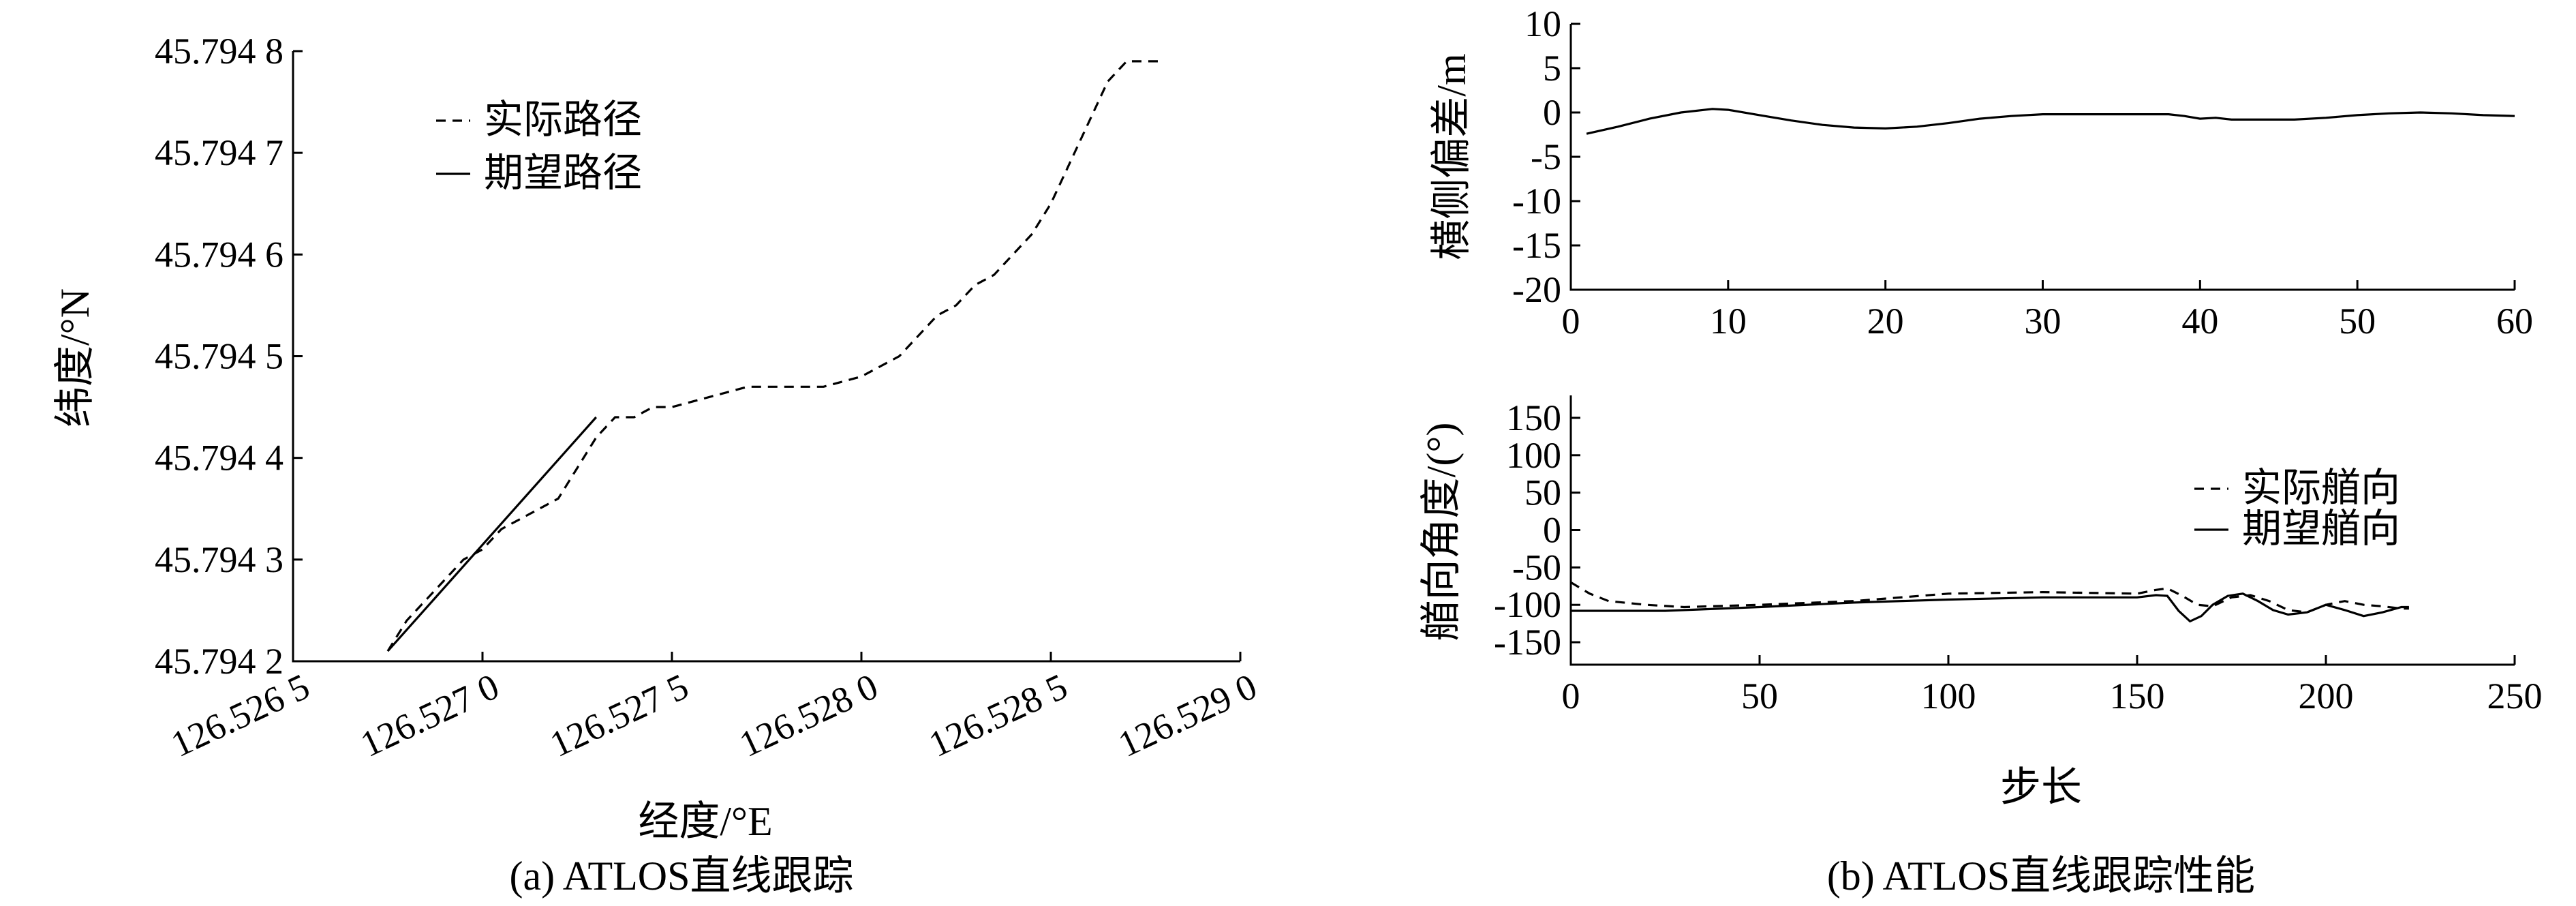 This screenshot has height=906, width=2576. Describe the element at coordinates (1533, 417) in the screenshot. I see `y-tick-label: 150` at that location.